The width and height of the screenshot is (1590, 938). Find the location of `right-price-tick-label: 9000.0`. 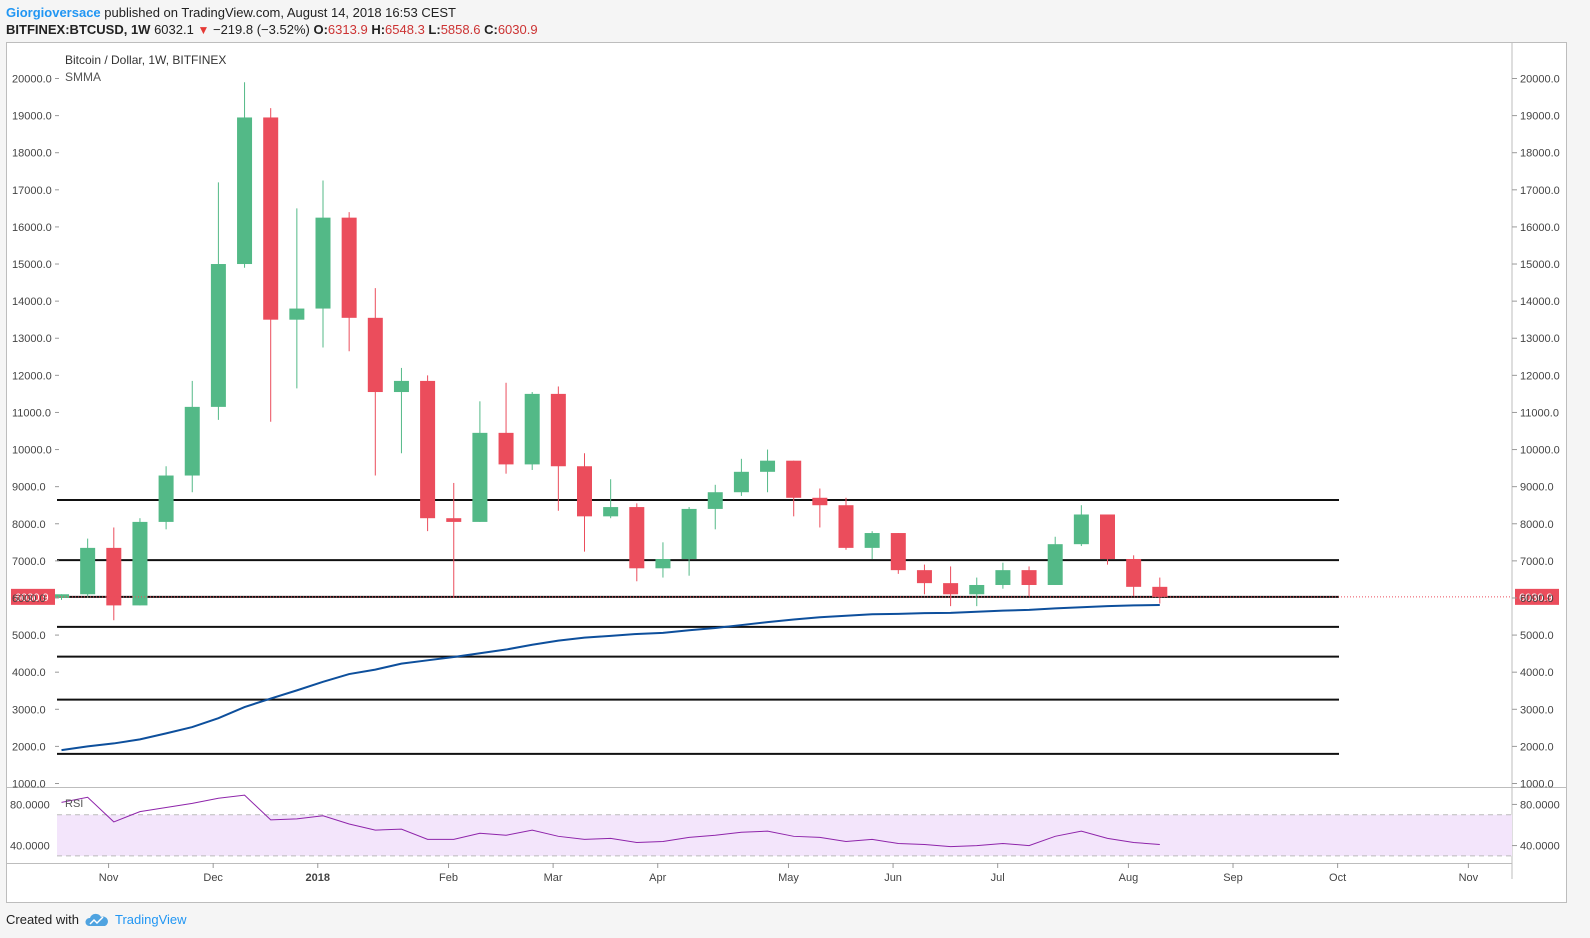

right-price-tick-label: 9000.0 is located at coordinates (1537, 488).